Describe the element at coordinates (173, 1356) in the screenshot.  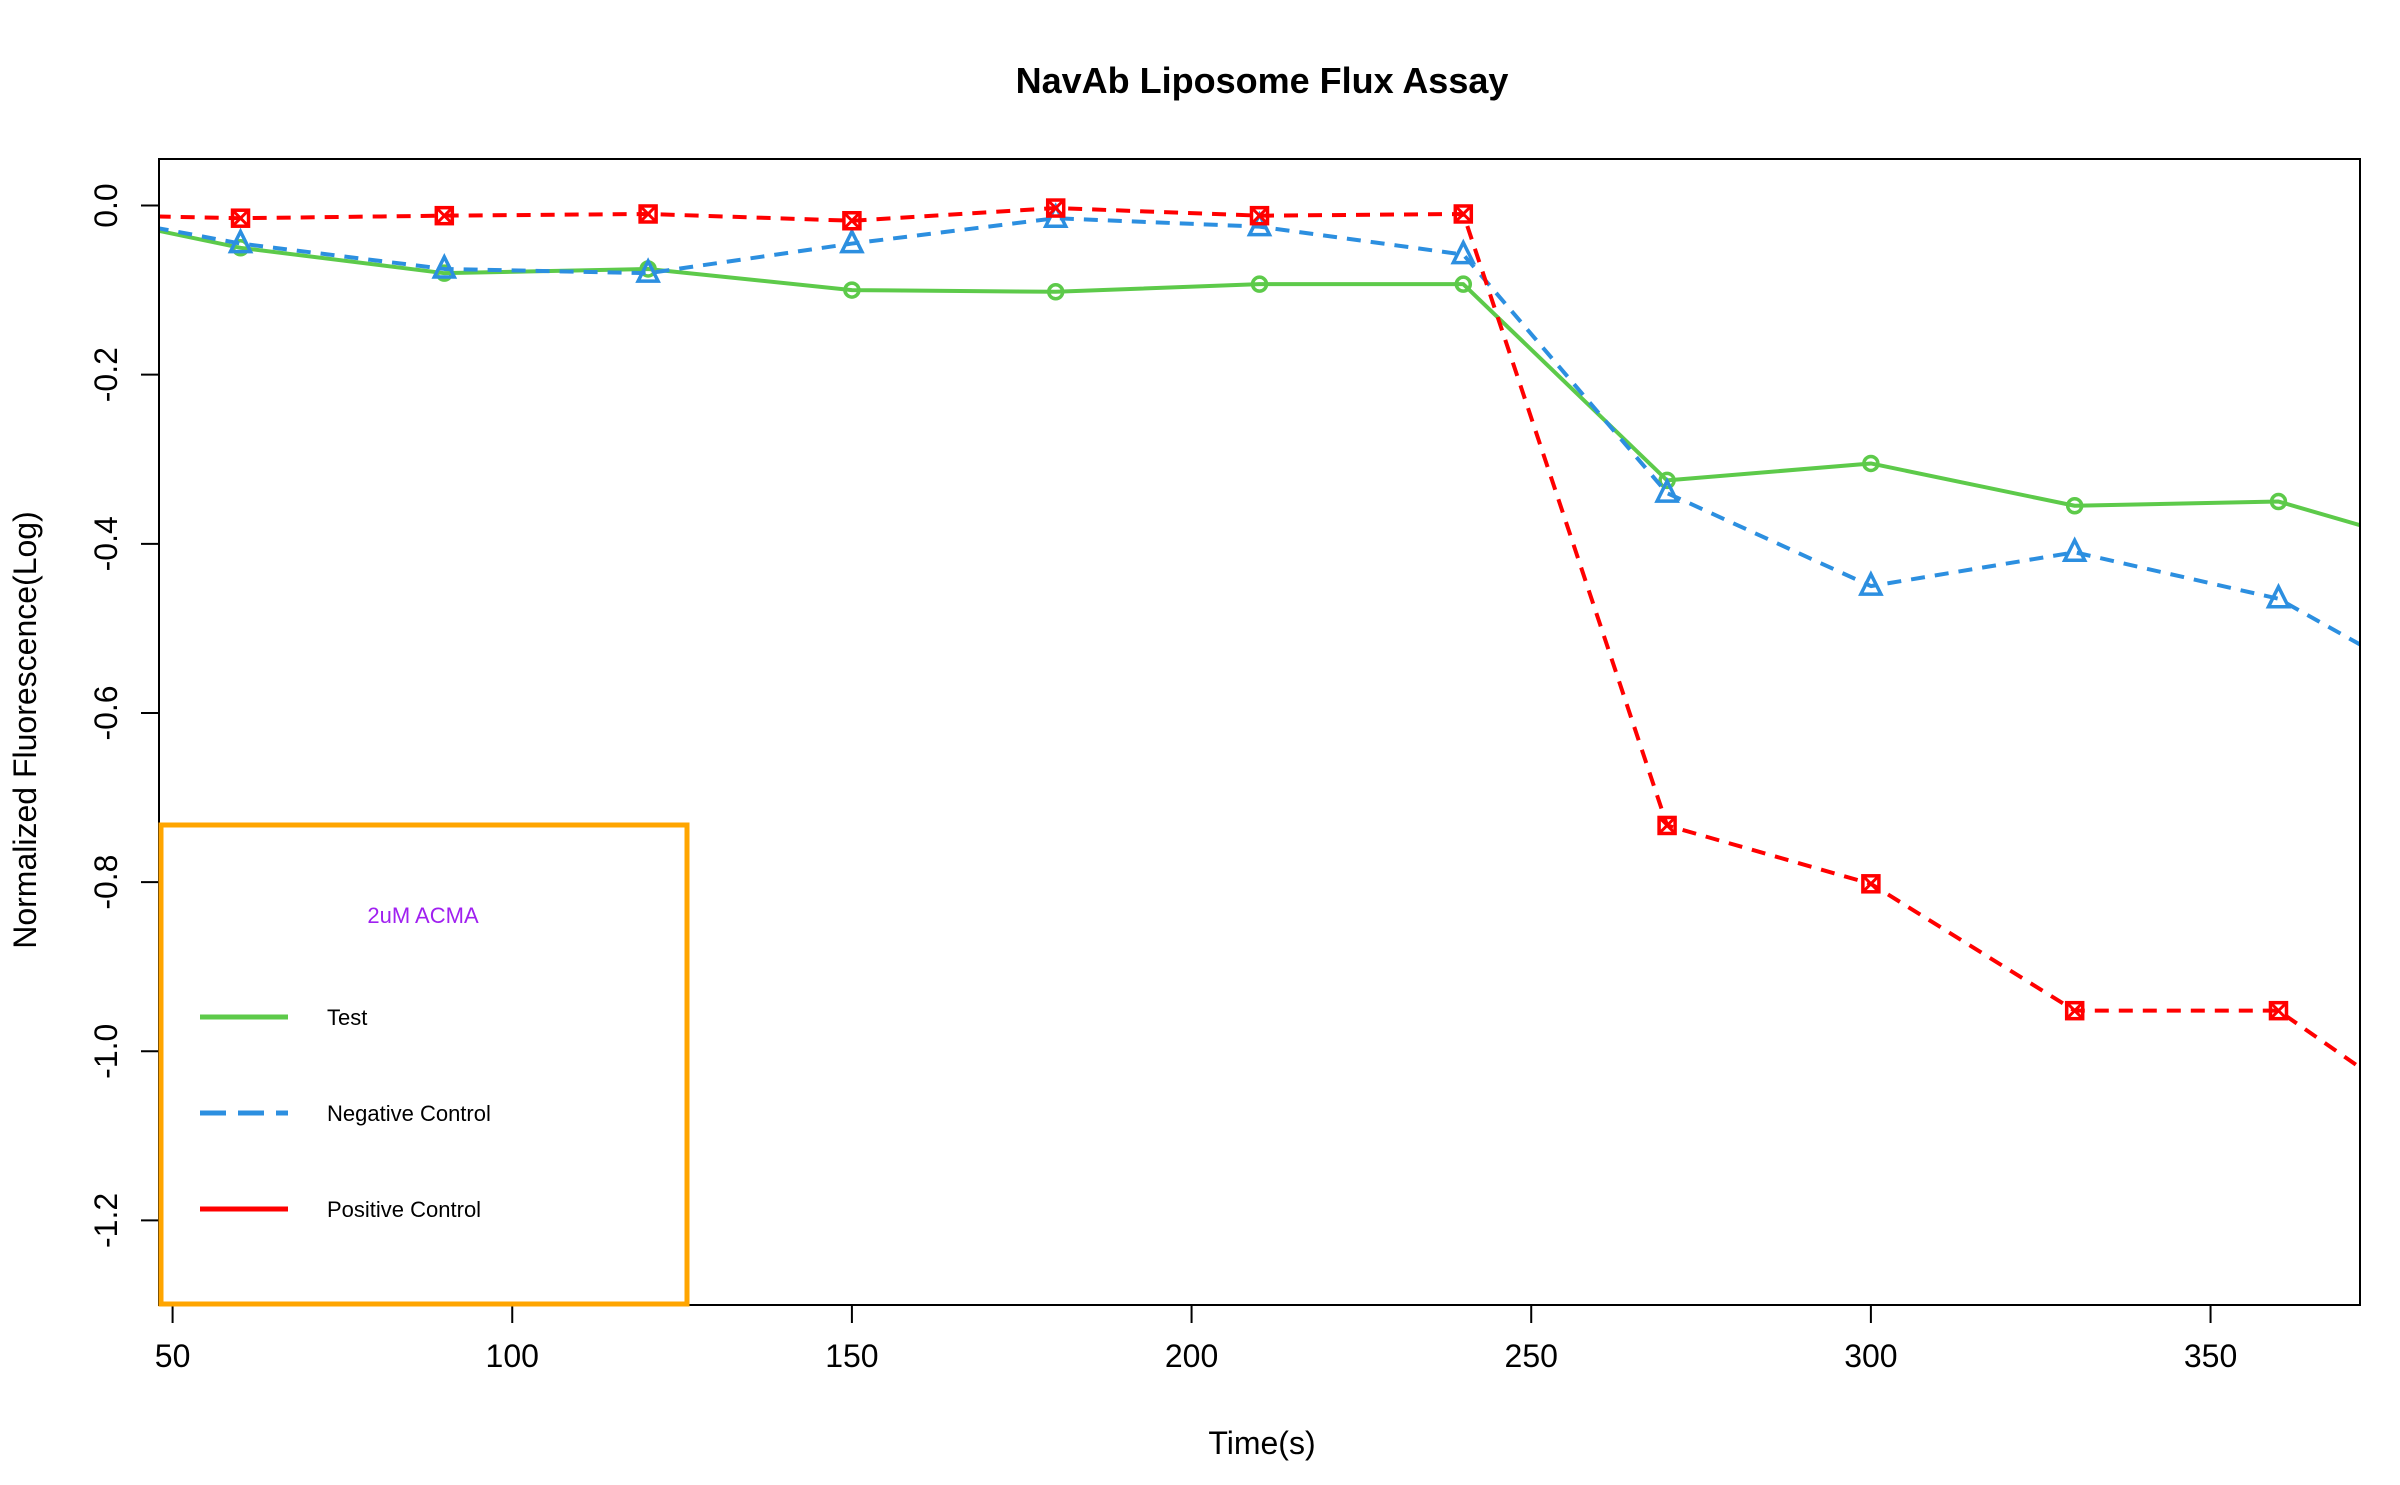
I see `x-tick-label: 50` at that location.